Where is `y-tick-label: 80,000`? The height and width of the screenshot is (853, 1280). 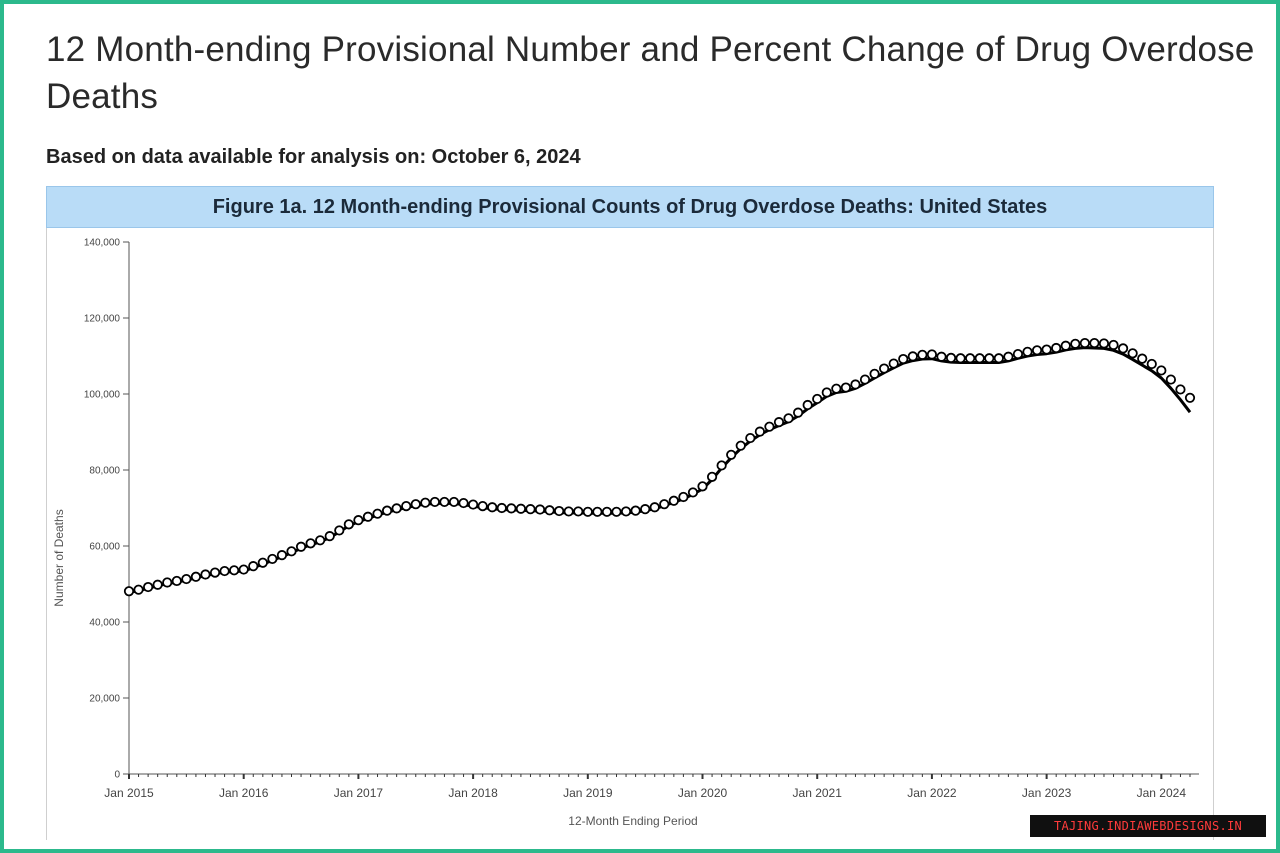 y-tick-label: 80,000 is located at coordinates (104, 471).